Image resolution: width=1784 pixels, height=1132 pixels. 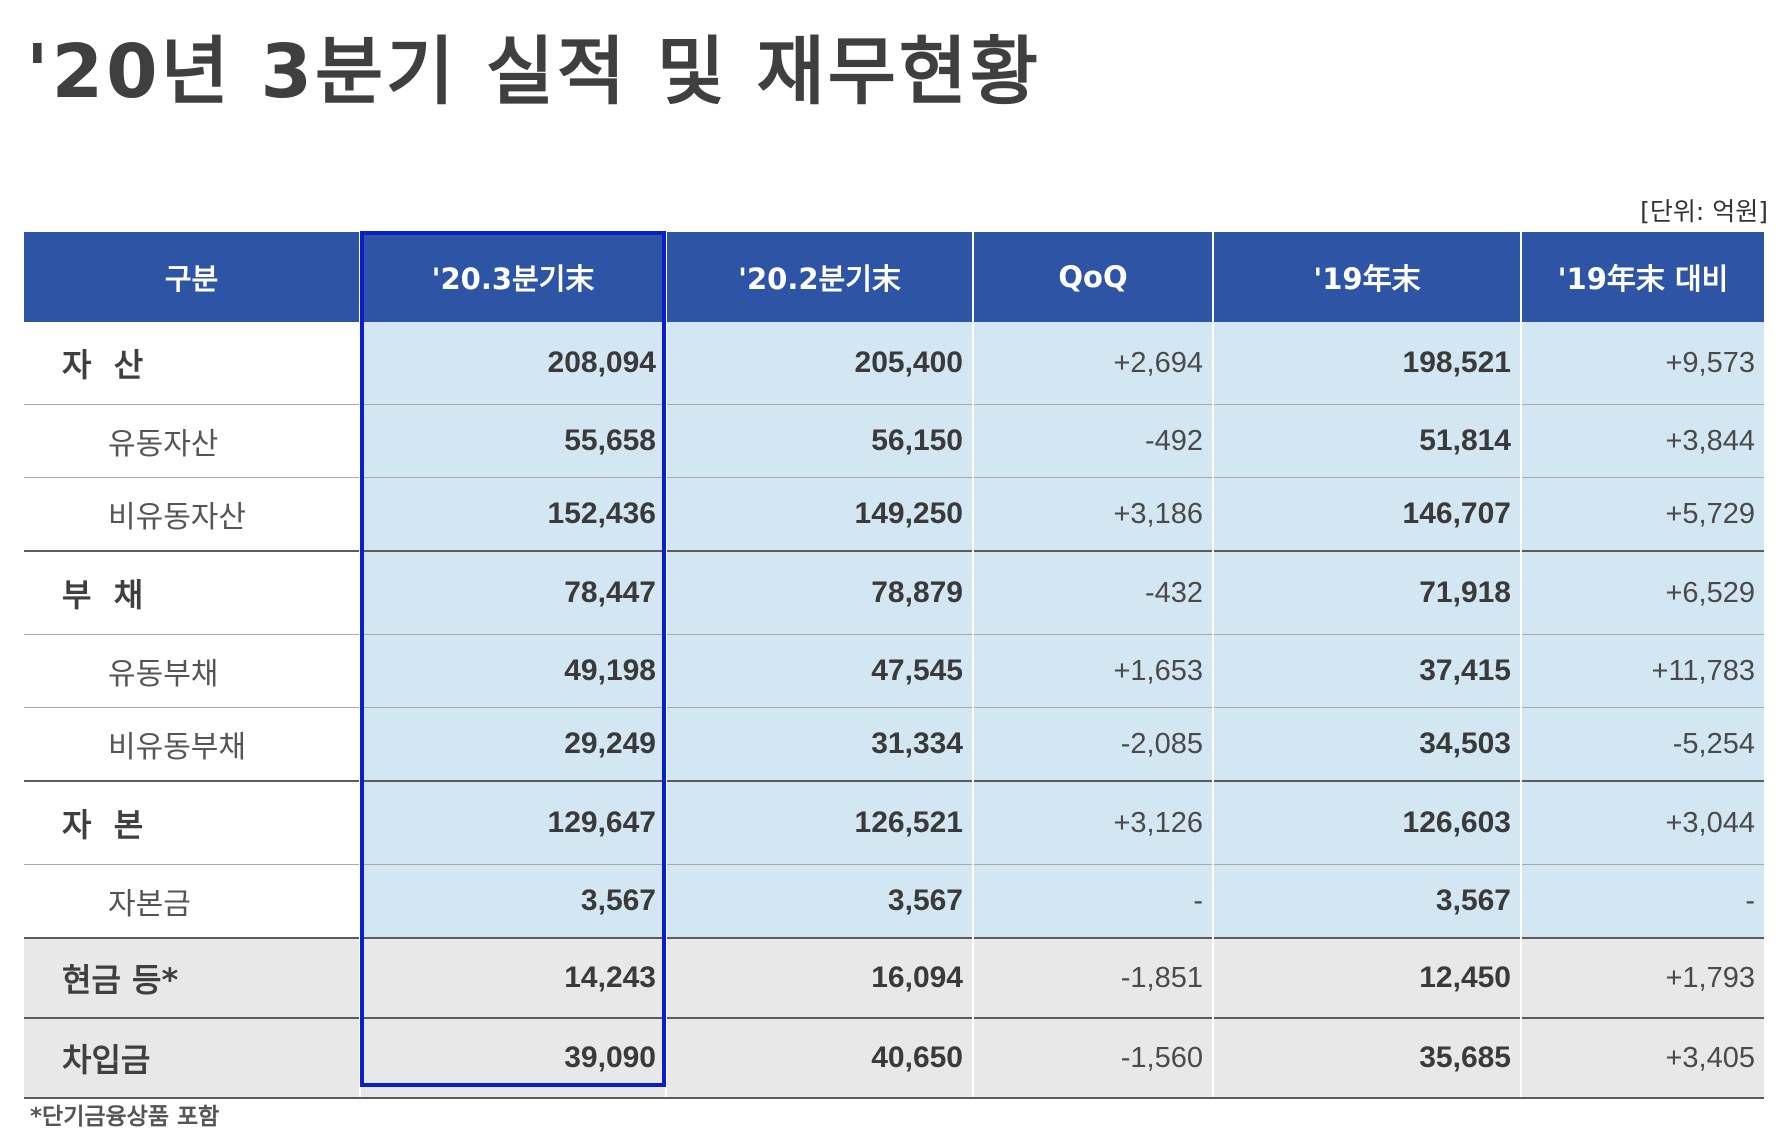 What do you see at coordinates (1366, 1058) in the screenshot?
I see `cell-y19: 35,685` at bounding box center [1366, 1058].